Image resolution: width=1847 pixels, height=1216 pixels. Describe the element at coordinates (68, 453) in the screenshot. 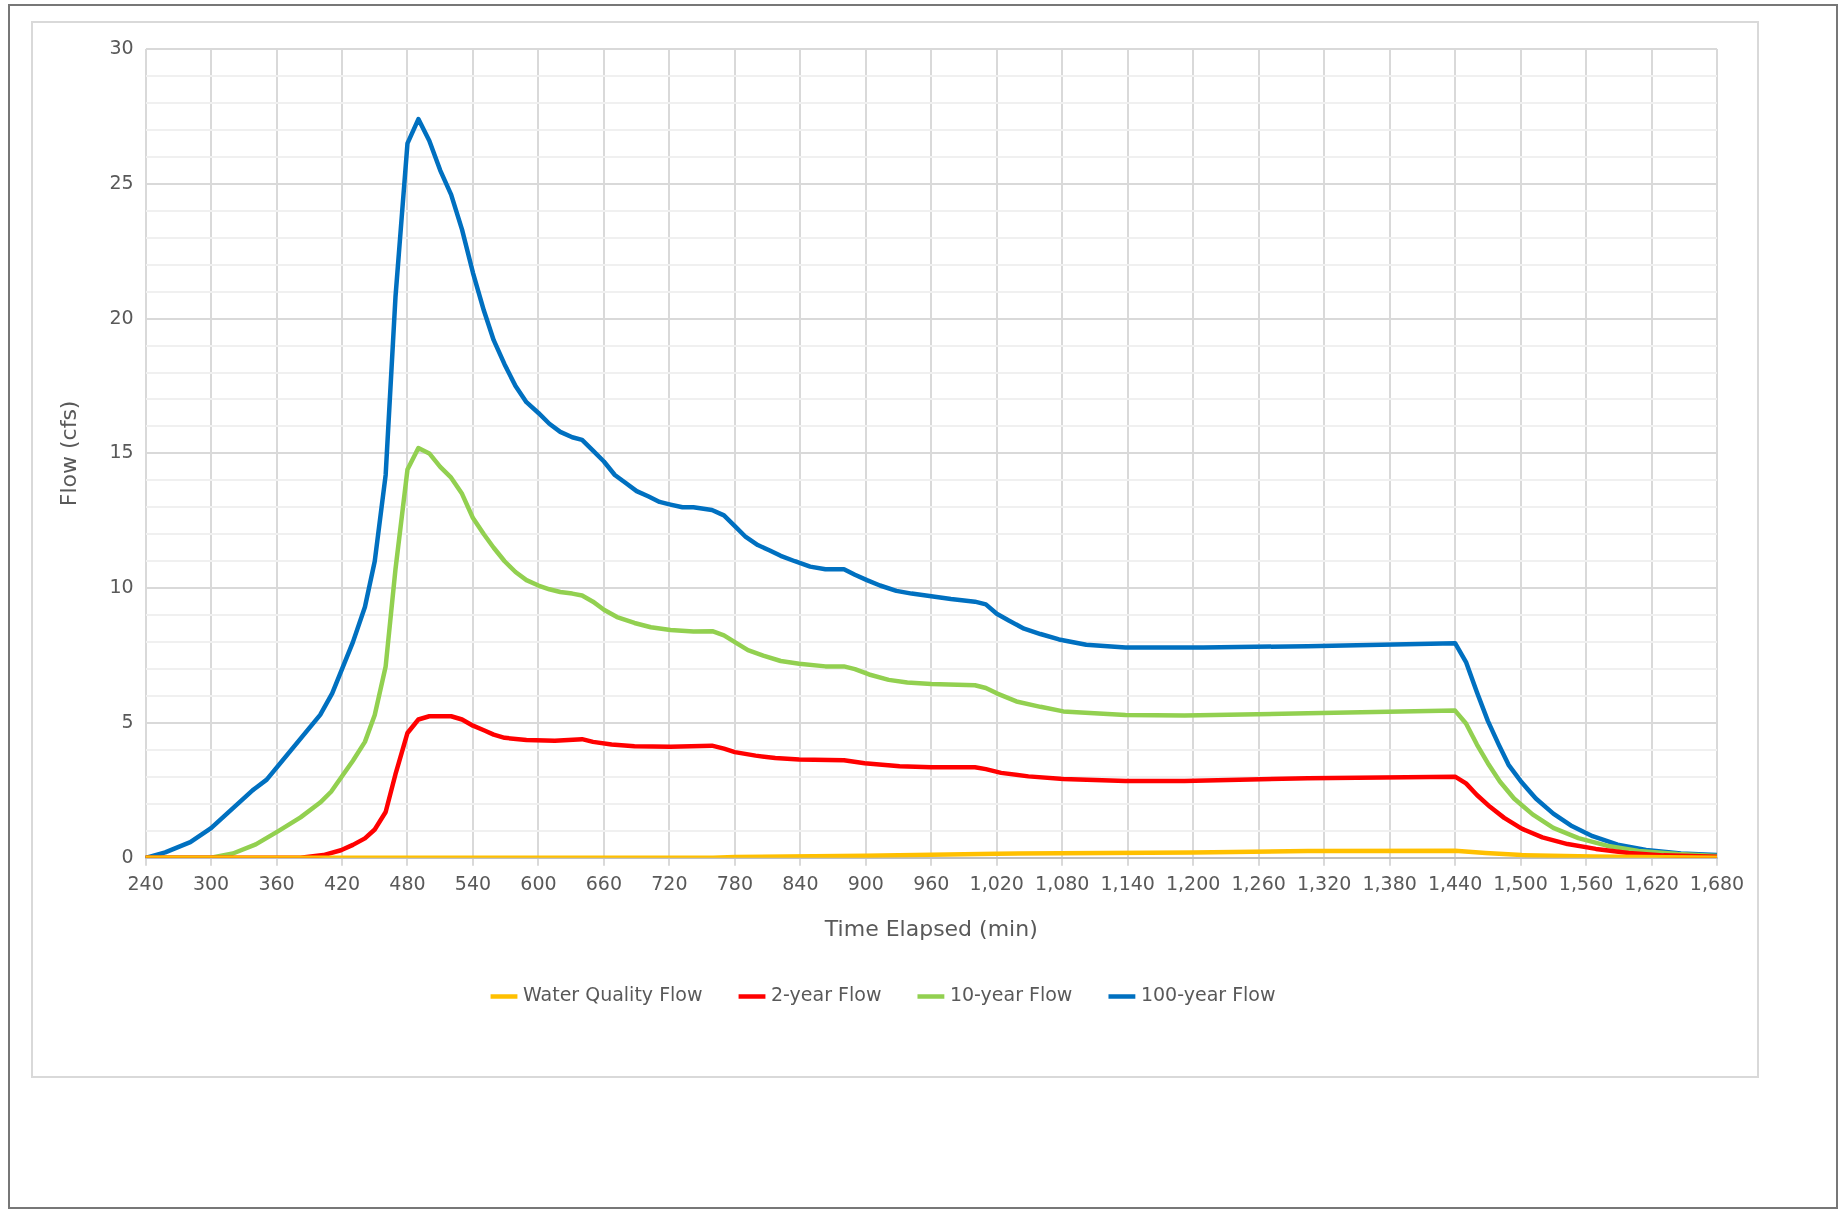

I see `y-axis-title: Flow (cfs)` at that location.